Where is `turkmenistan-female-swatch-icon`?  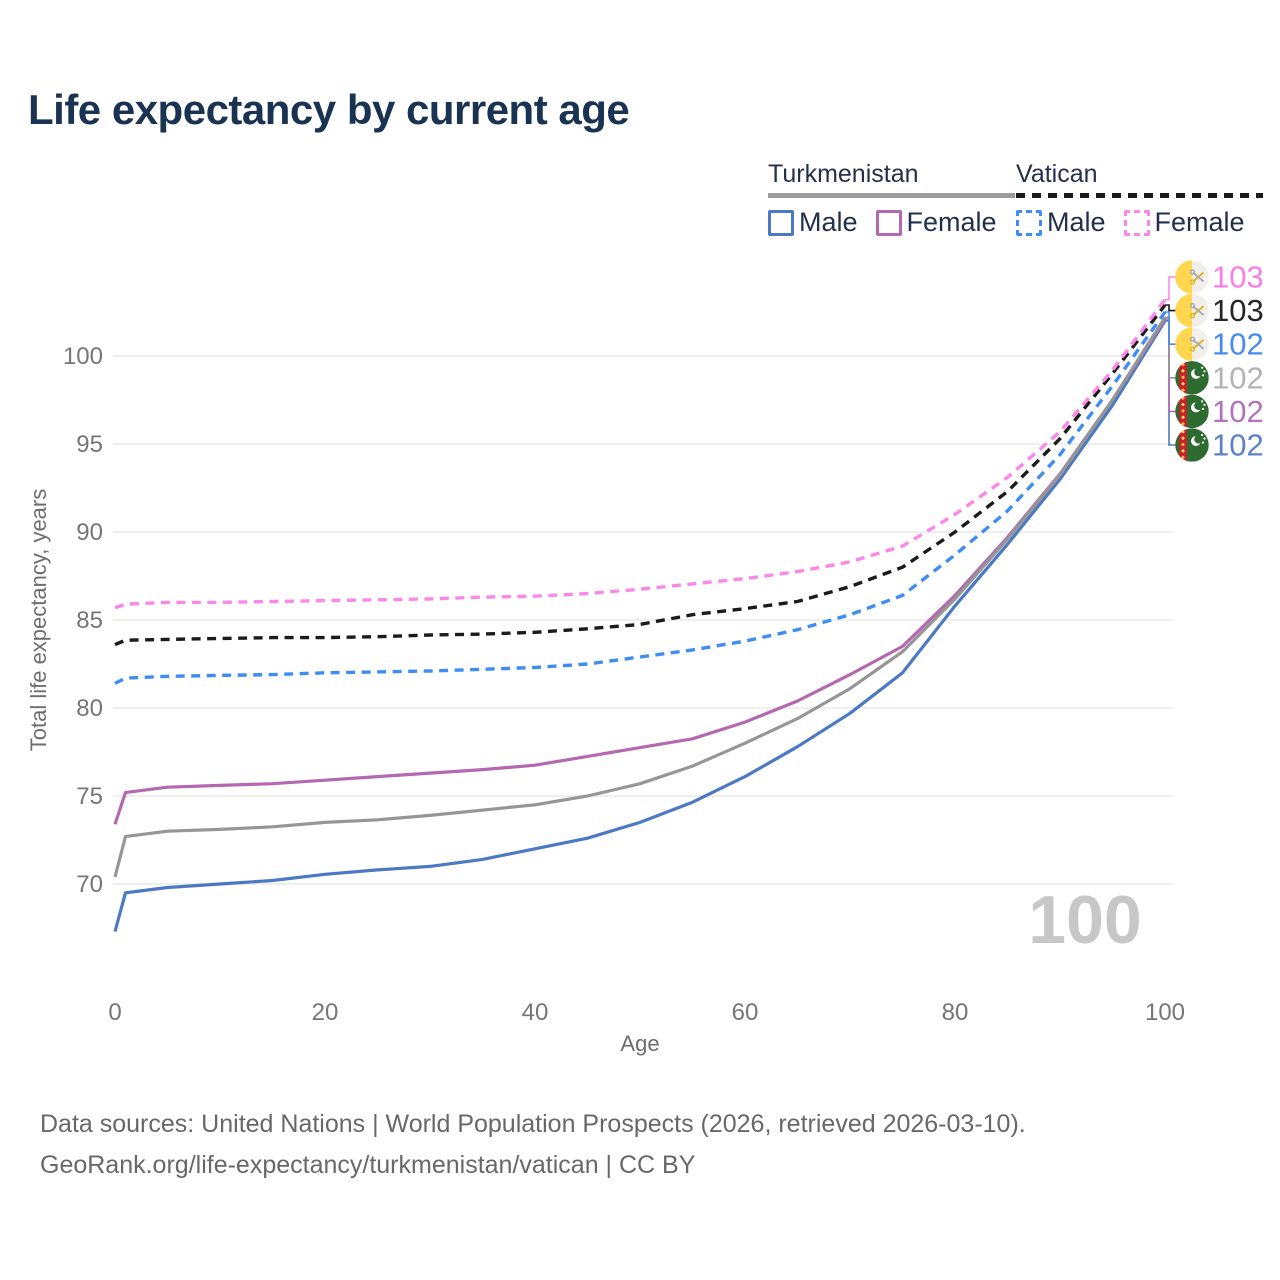
turkmenistan-female-swatch-icon is located at coordinates (888, 222).